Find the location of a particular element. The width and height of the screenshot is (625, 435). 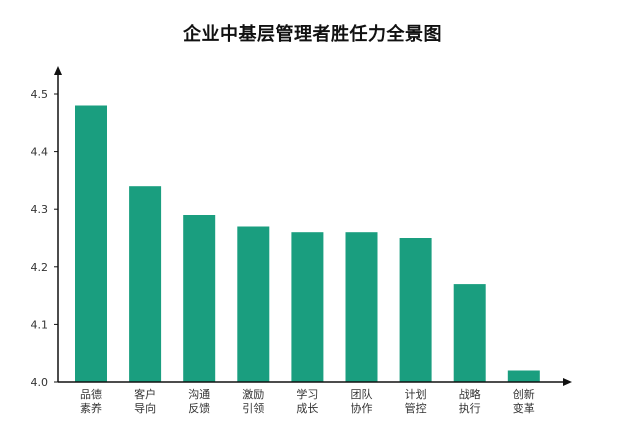

chart-title: 企业中基层管理者胜任力全景图 is located at coordinates (312, 34).